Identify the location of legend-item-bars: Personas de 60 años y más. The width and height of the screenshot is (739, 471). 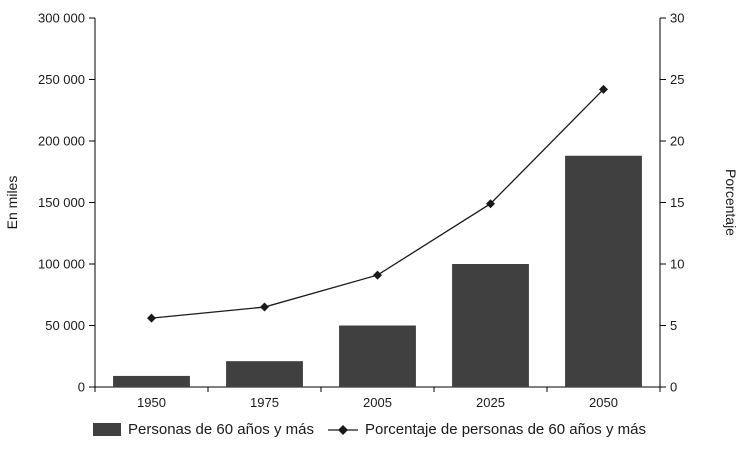
(203, 429).